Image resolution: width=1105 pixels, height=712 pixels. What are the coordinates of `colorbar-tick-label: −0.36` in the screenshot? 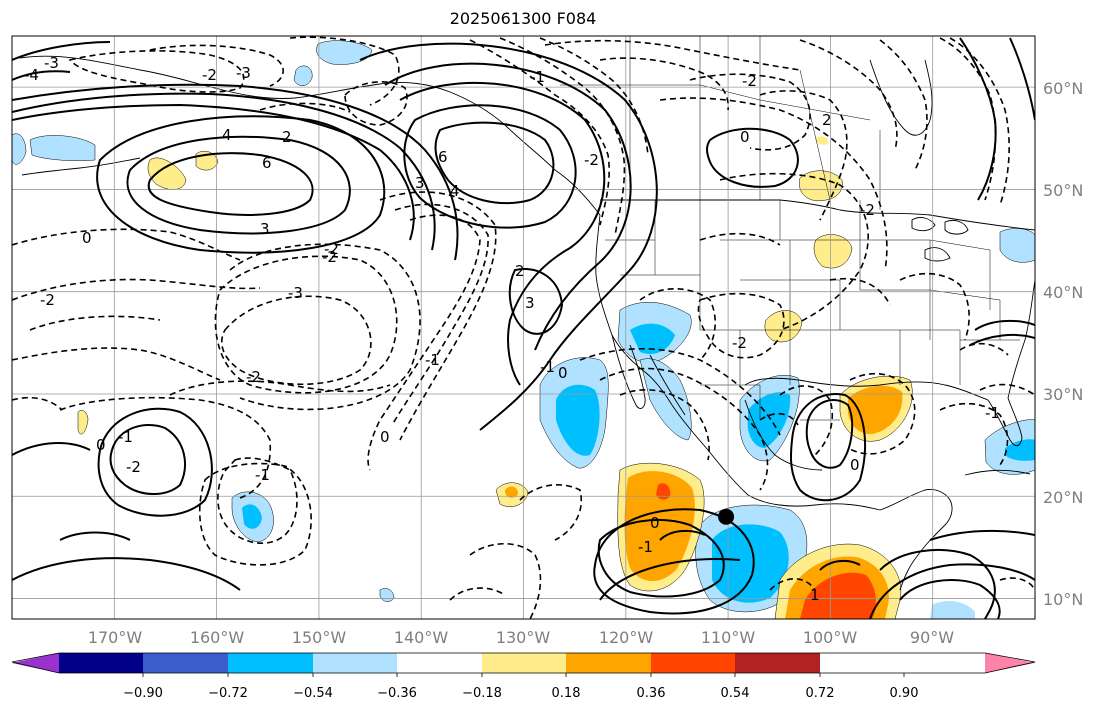 It's located at (397, 693).